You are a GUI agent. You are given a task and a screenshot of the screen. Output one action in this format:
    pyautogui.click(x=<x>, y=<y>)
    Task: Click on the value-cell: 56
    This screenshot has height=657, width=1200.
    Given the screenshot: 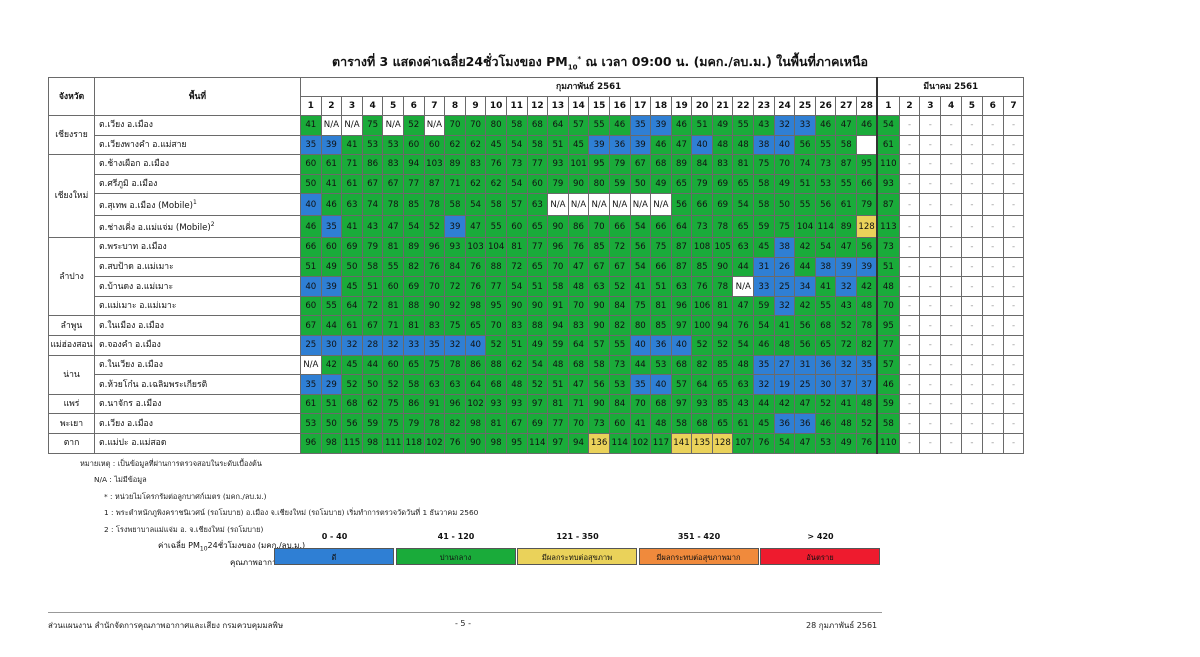 What is the action you would take?
    pyautogui.click(x=640, y=247)
    